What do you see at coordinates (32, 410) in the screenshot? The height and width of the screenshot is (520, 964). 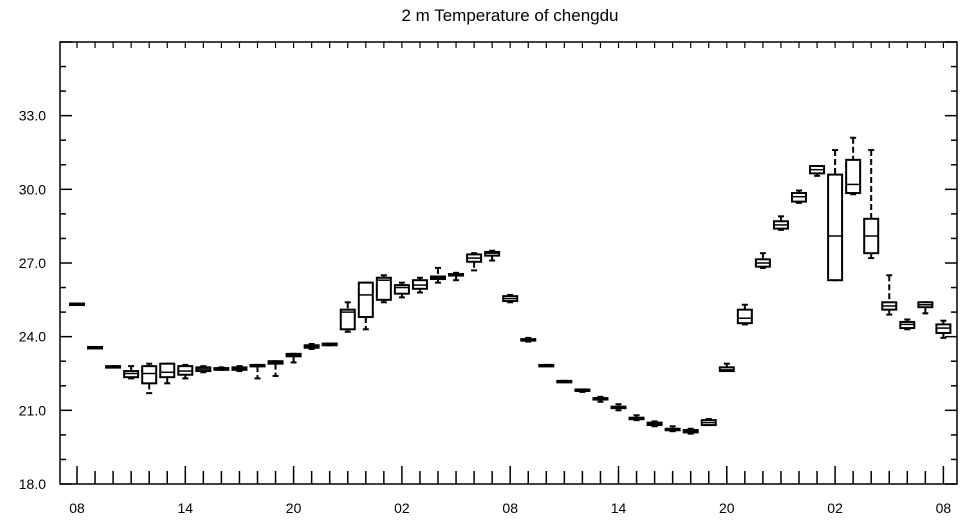 I see `y-tick-label: 21.0` at bounding box center [32, 410].